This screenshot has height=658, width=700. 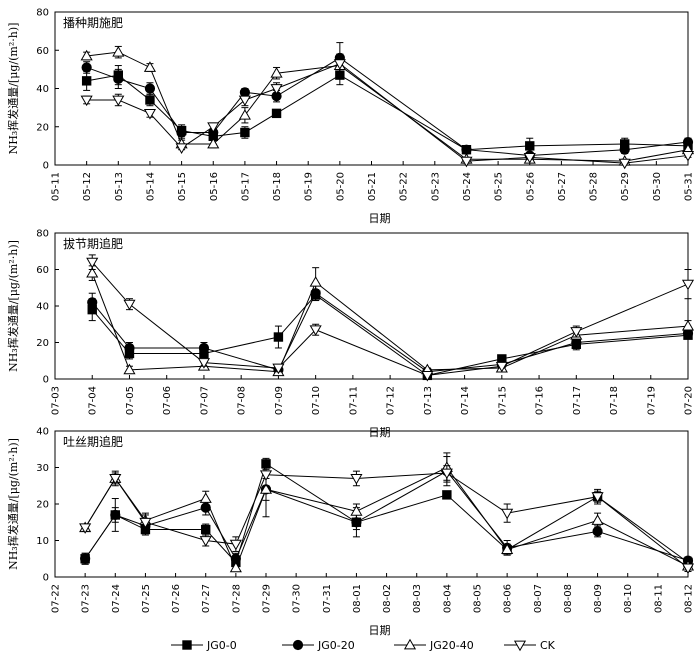 What do you see at coordinates (93, 441) in the screenshot?
I see `panel-title: 吐丝期追肥` at bounding box center [93, 441].